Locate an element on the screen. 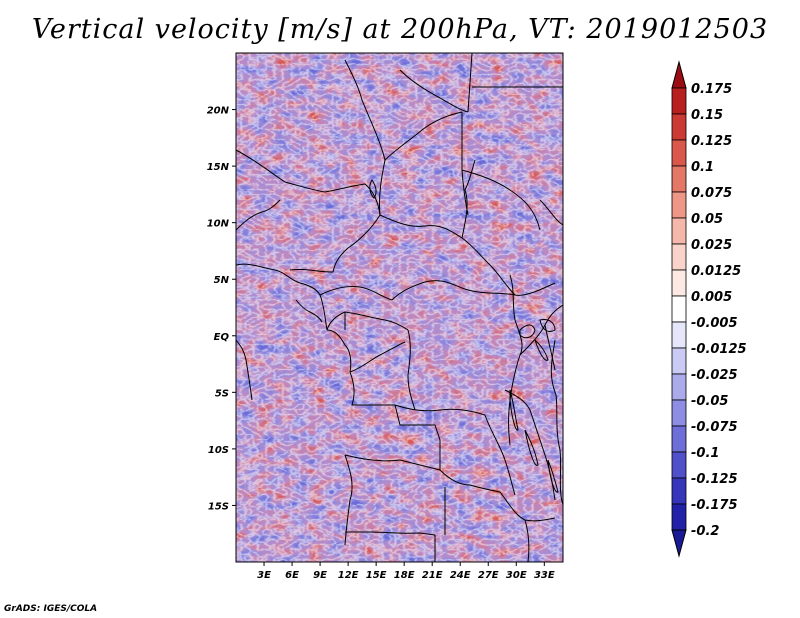 The height and width of the screenshot is (618, 800). colorbar-level-label: 0.075 is located at coordinates (711, 193).